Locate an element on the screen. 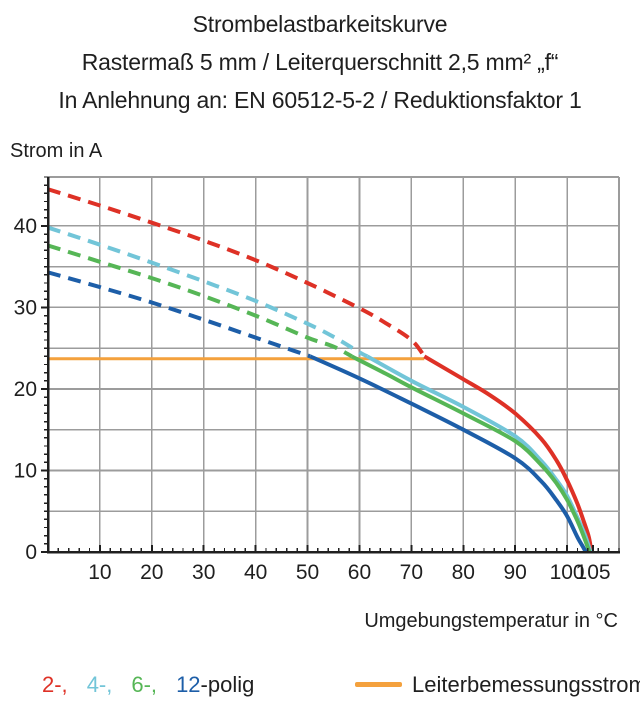 The image size is (640, 716). curve-6-polig-solid is located at coordinates (471, 453).